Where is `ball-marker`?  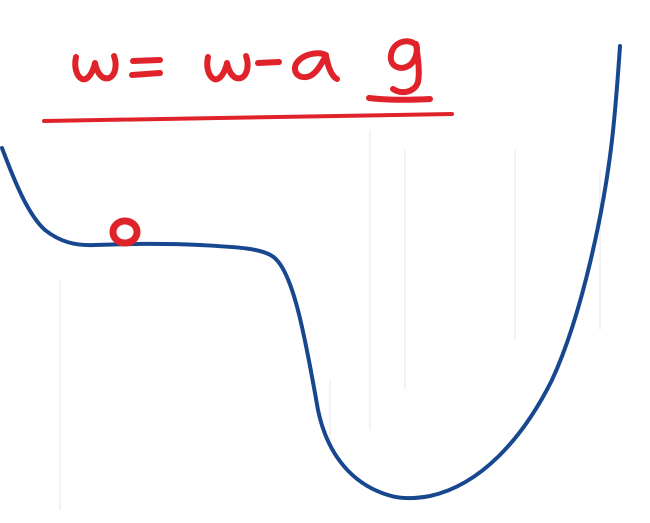
ball-marker is located at coordinates (125, 232).